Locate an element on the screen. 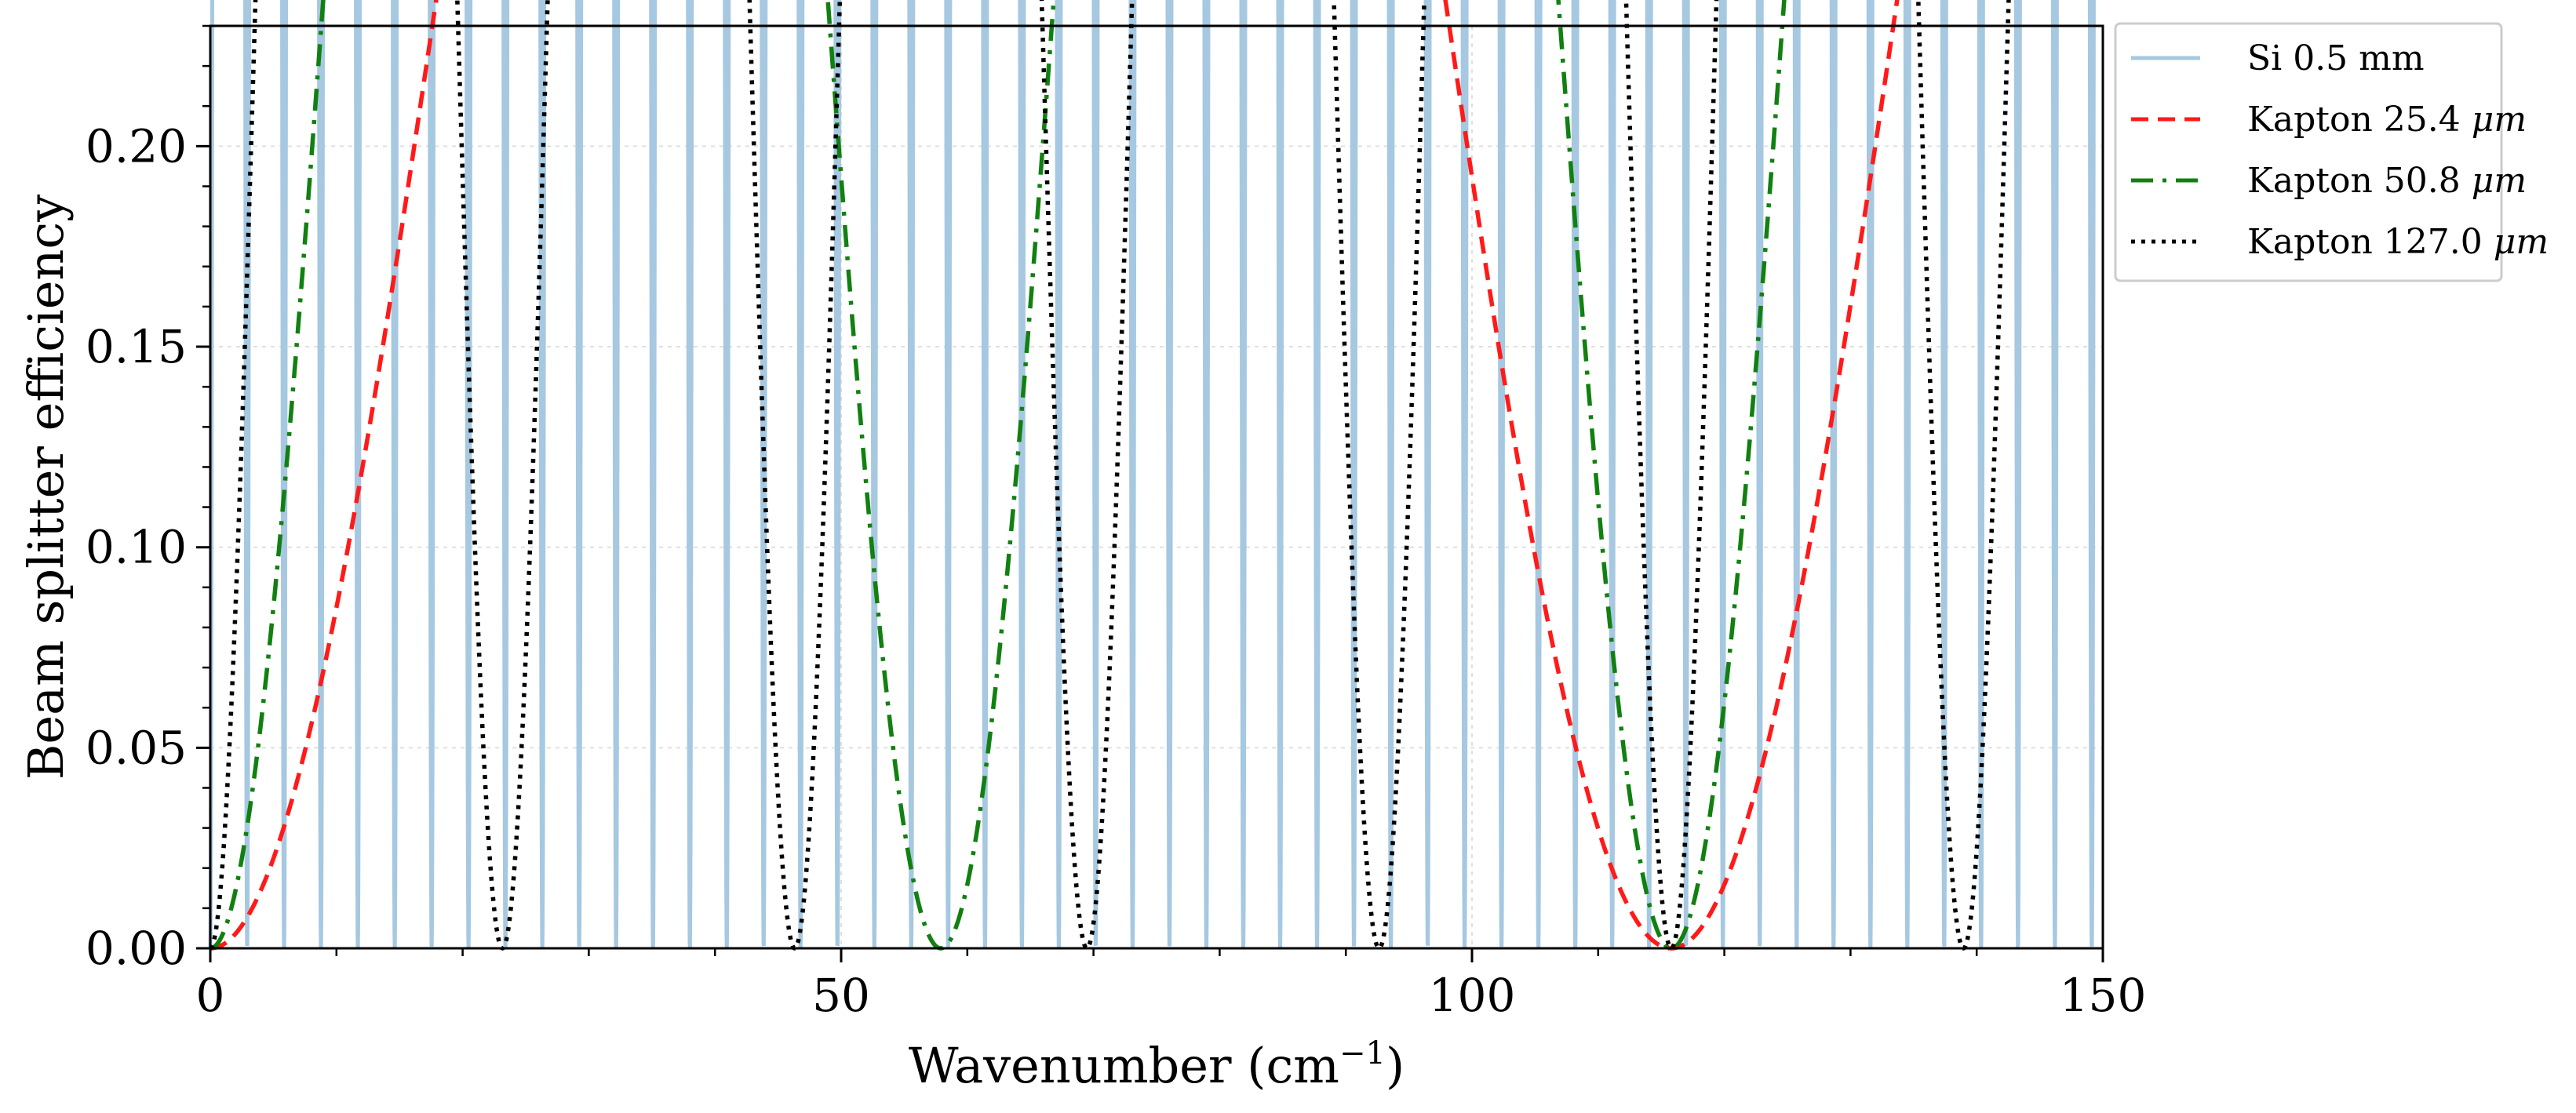  legend-frame is located at coordinates (2308, 152).